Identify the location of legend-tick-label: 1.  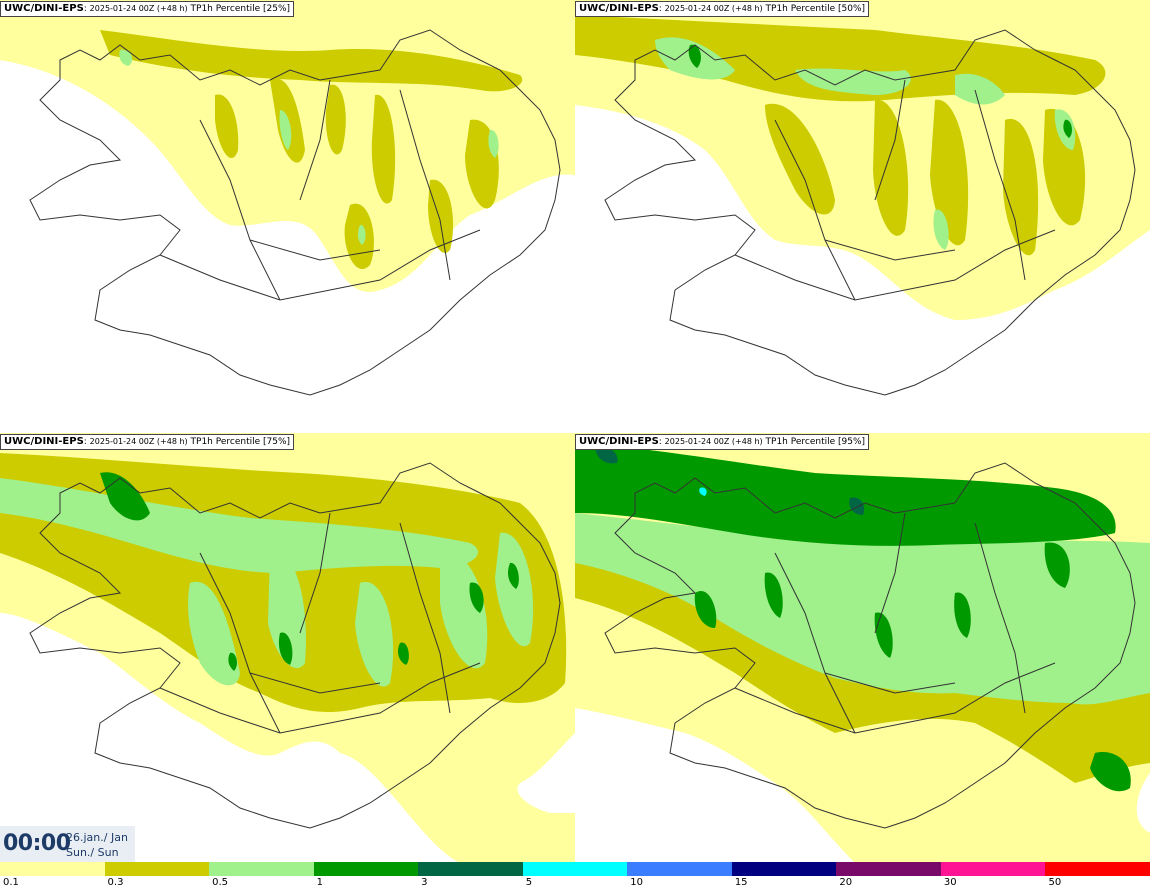
(319, 882).